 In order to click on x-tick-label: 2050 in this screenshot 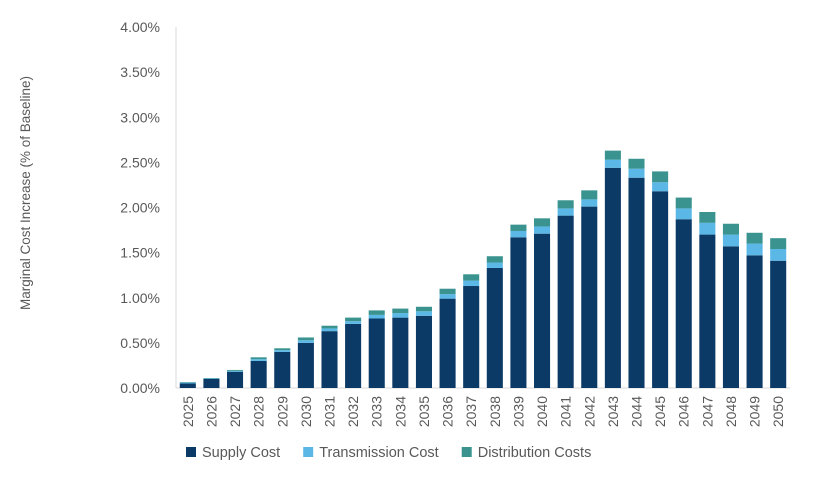, I will do `click(778, 411)`.